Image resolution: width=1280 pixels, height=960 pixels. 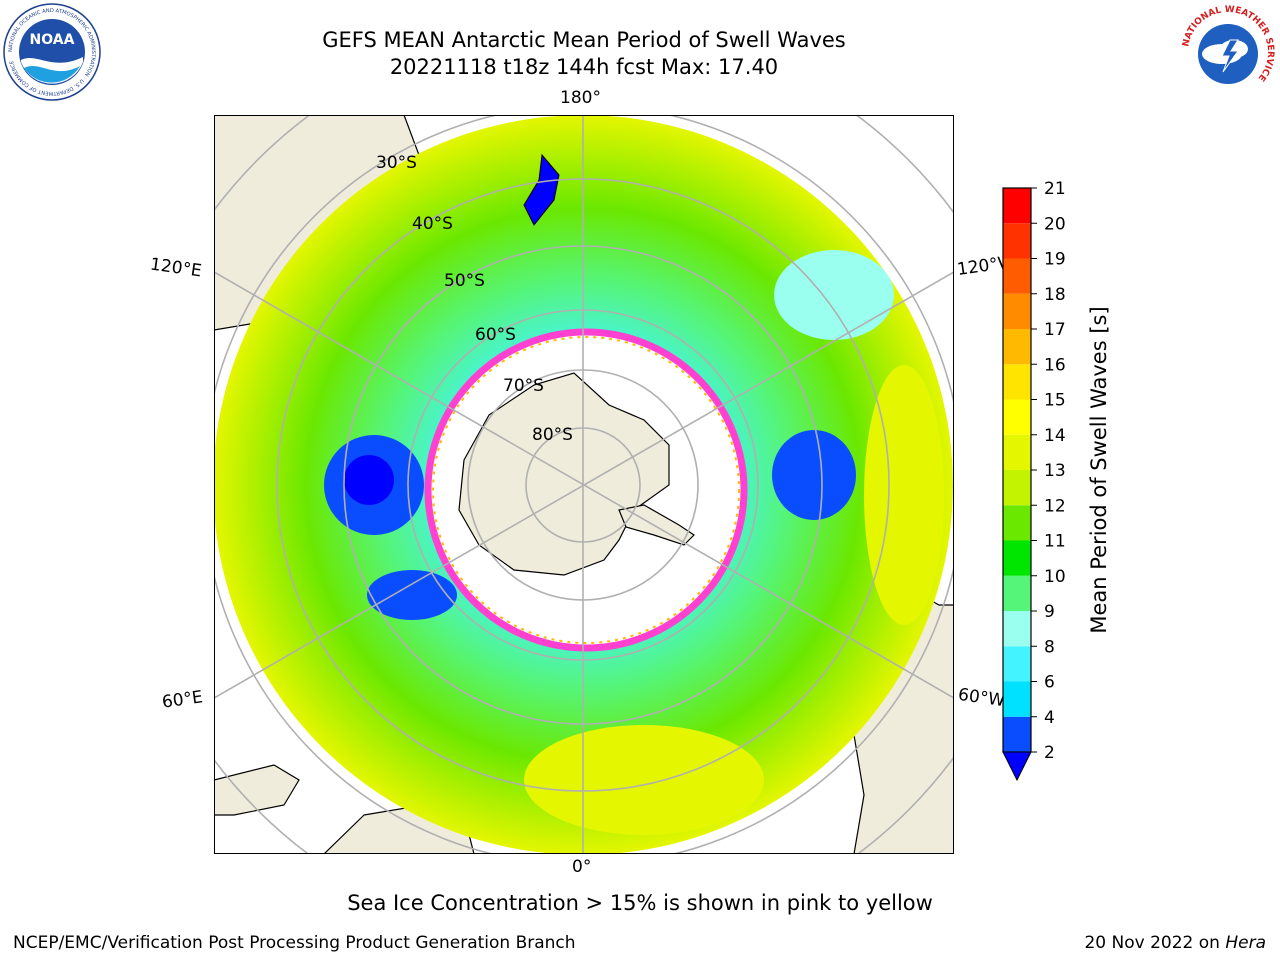 I want to click on lat-label-60s: 60°S, so click(x=495, y=335).